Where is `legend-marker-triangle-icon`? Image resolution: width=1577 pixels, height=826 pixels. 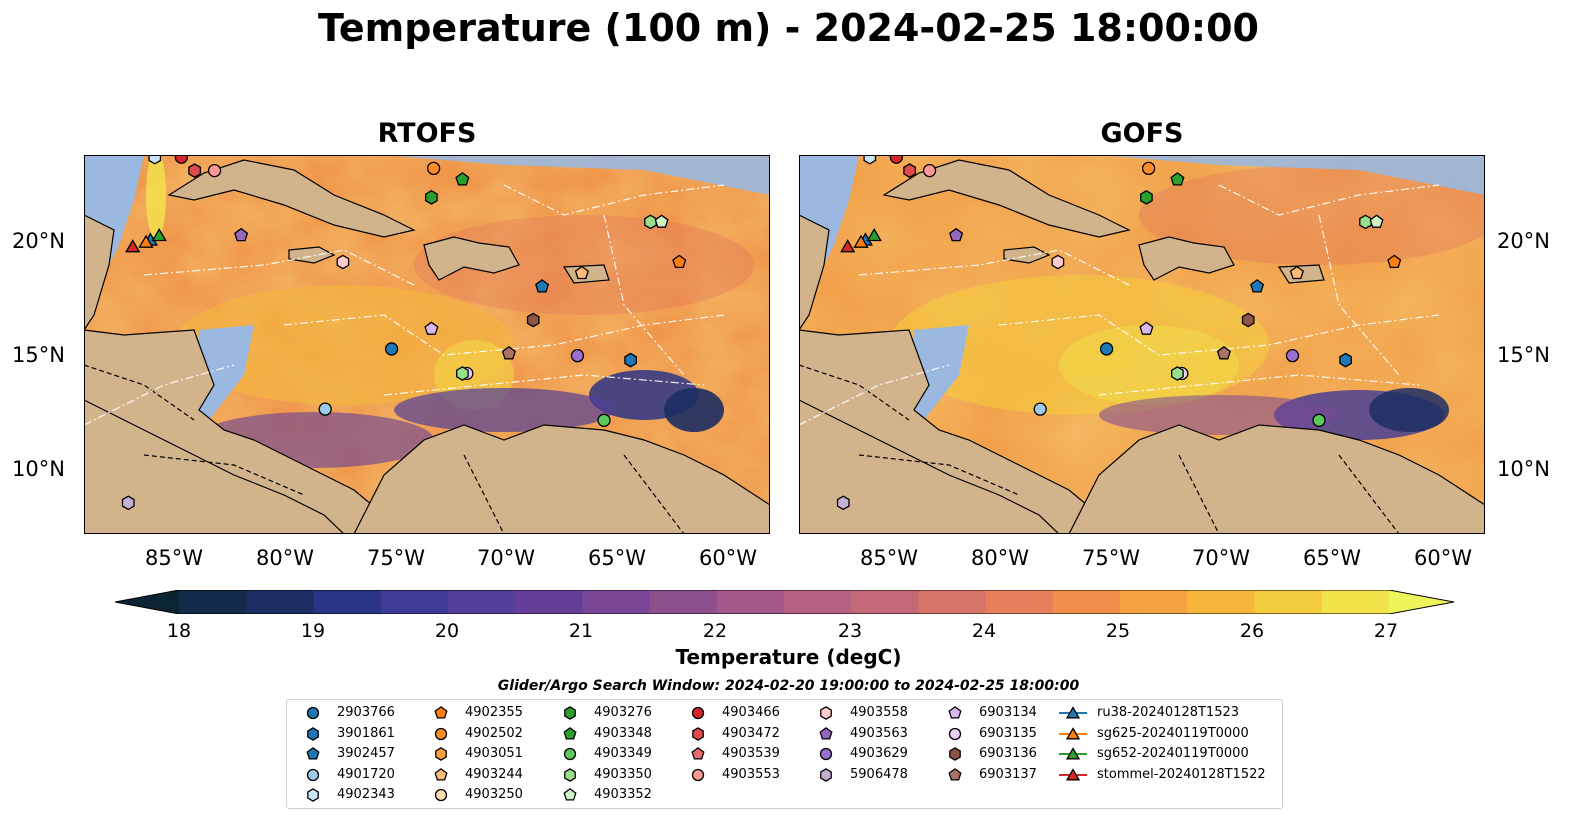 legend-marker-triangle-icon is located at coordinates (1073, 774).